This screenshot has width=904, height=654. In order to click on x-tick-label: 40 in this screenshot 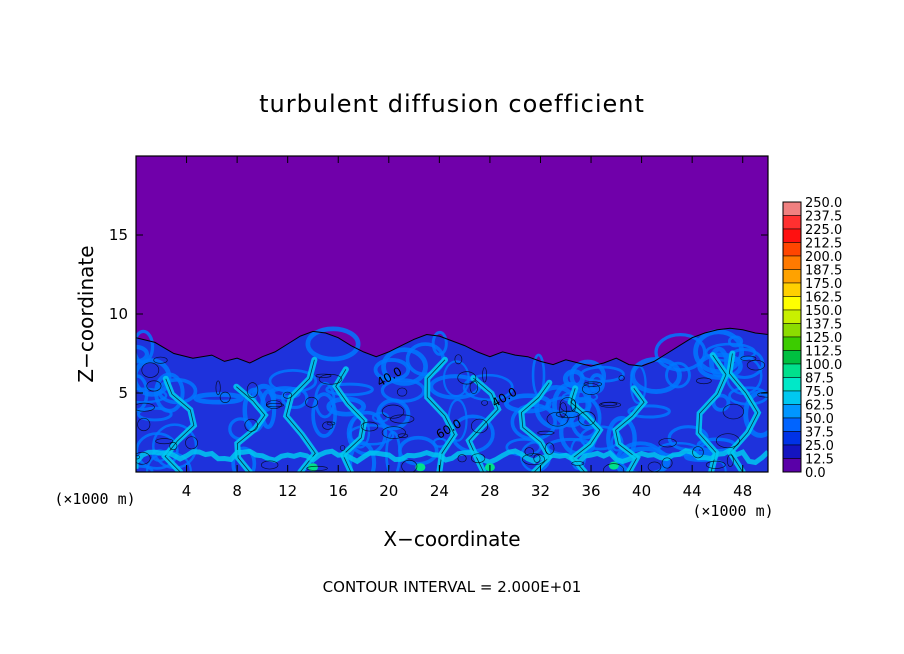, I will do `click(641, 491)`.